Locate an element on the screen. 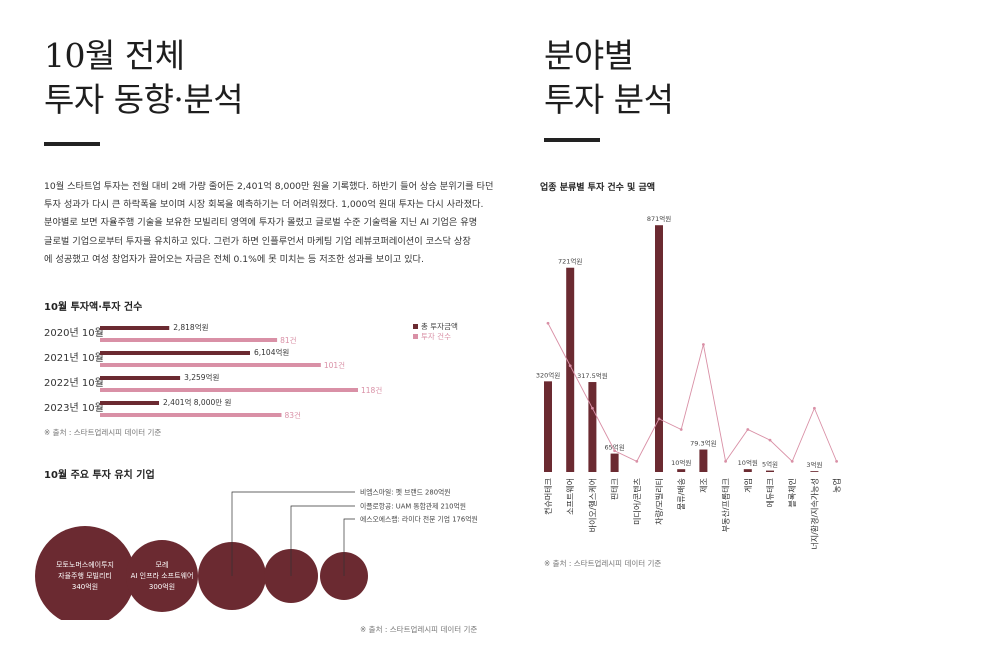 This screenshot has width=1000, height=654. year-label: 2020년 10월 is located at coordinates (74, 333).